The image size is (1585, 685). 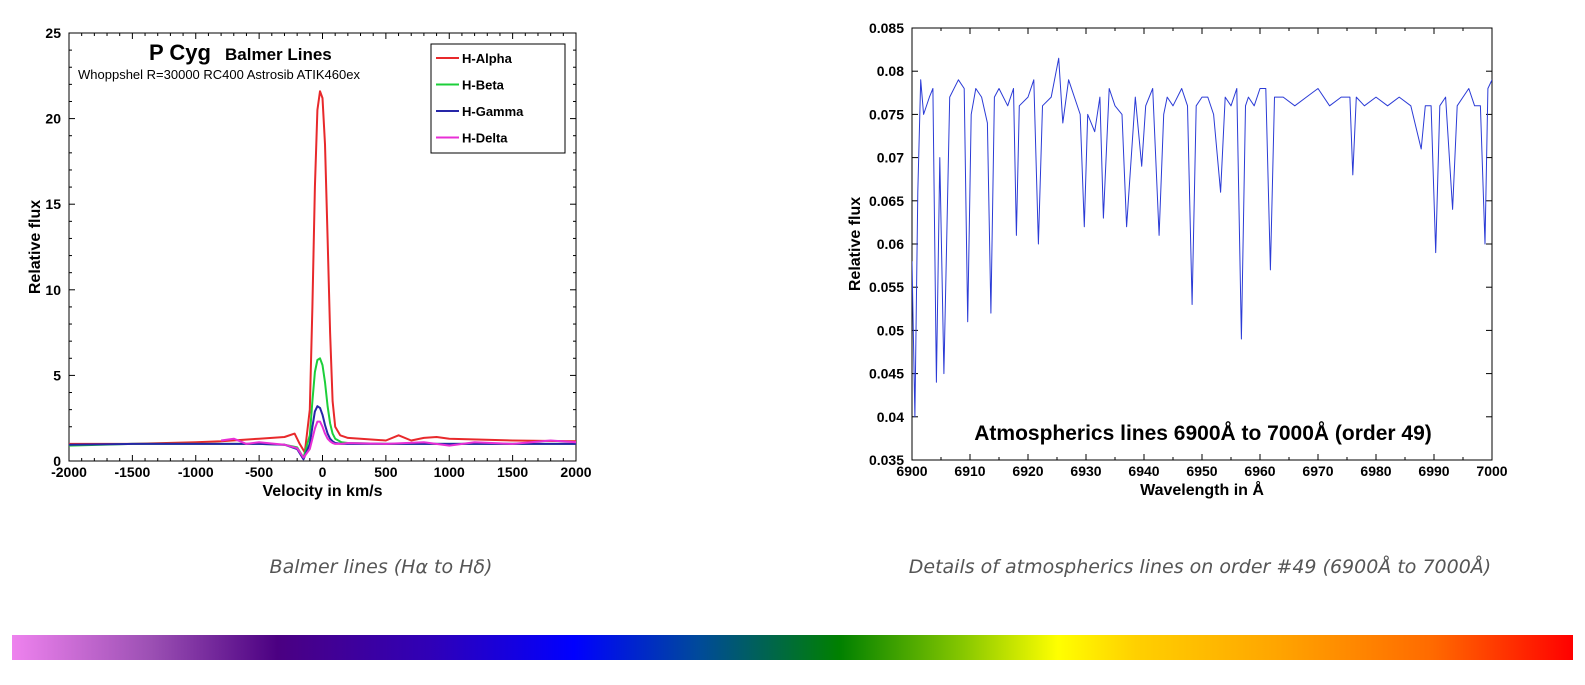 I want to click on y-tick-label: 0.06, so click(x=890, y=244).